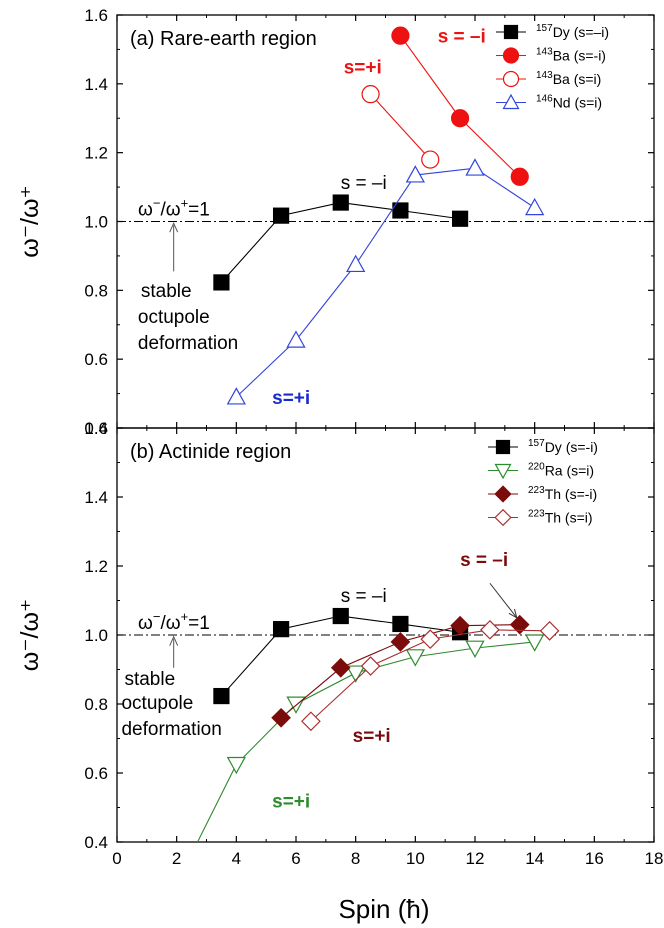  I want to click on x-tick-label: 6, so click(295, 858).